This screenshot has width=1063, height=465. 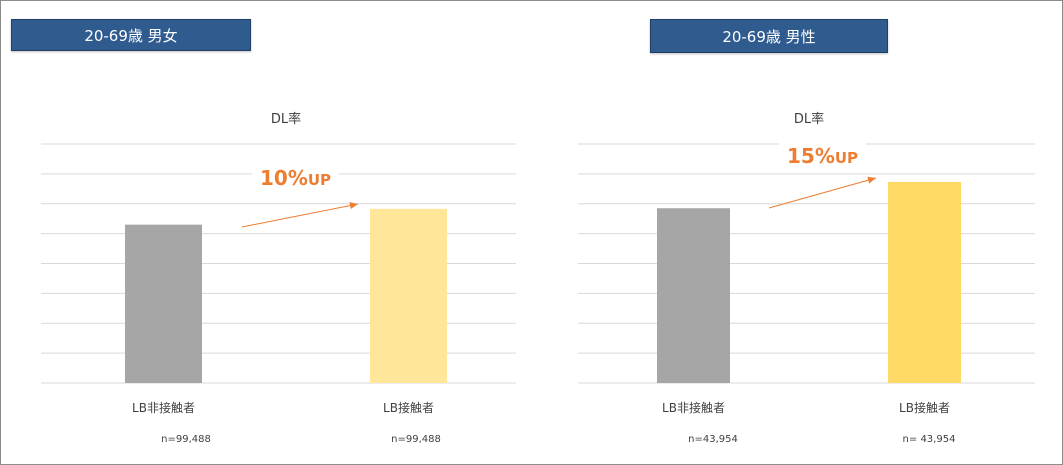 I want to click on increase-percent: 15%, so click(x=811, y=156).